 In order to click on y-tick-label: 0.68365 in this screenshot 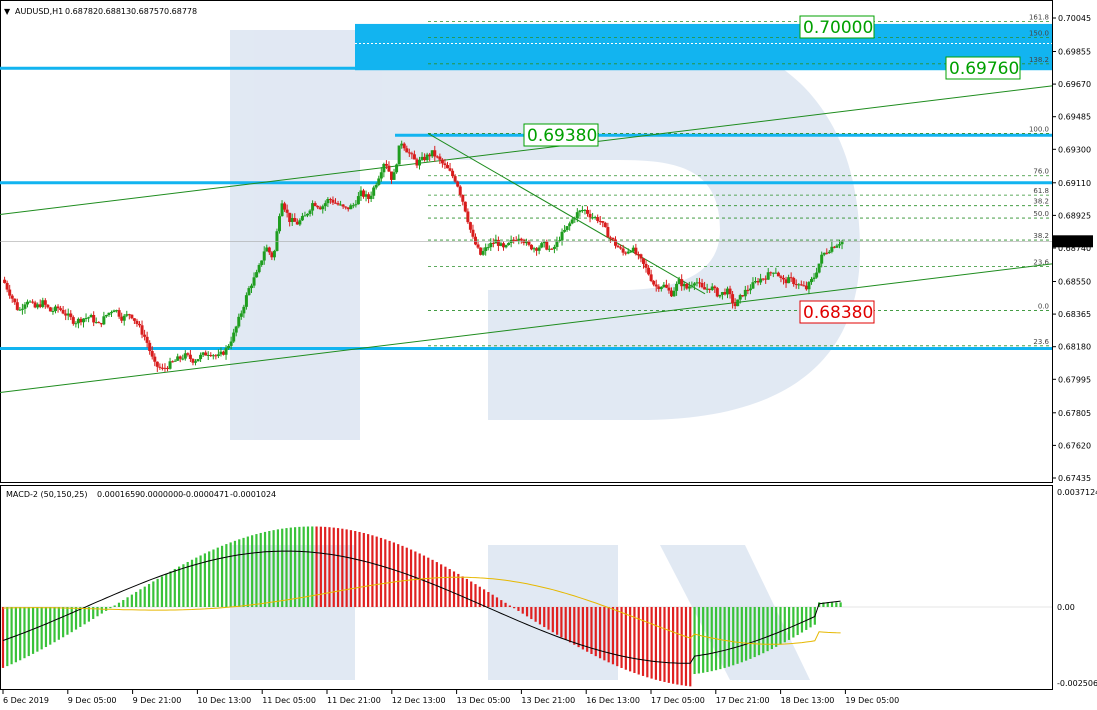, I will do `click(1074, 314)`.